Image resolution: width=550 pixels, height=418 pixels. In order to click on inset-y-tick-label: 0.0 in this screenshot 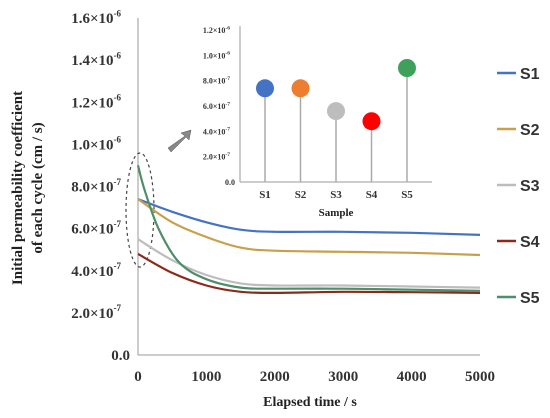, I will do `click(230, 182)`.